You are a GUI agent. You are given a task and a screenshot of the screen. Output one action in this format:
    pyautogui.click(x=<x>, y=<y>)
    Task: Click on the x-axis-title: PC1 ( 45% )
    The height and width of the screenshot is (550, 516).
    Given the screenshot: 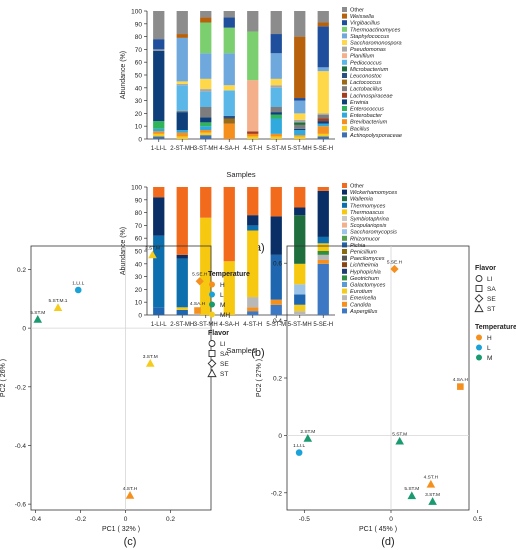 What is the action you would take?
    pyautogui.click(x=378, y=529)
    